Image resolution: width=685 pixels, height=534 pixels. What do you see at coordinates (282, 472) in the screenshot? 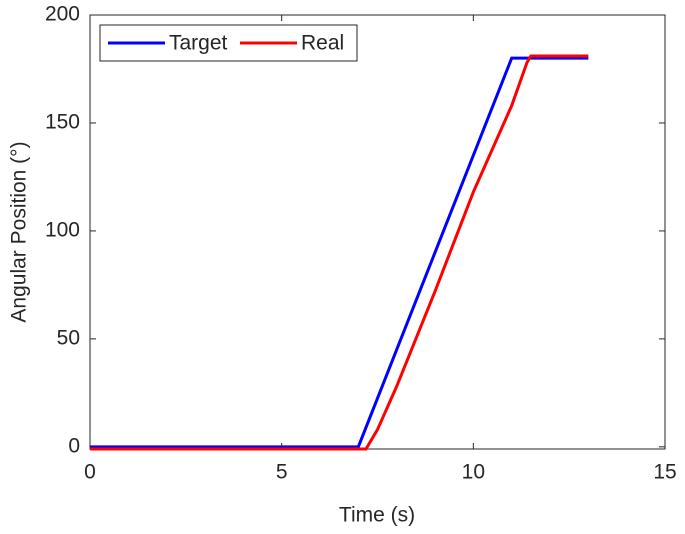
I see `x-tick-label: 5` at bounding box center [282, 472].